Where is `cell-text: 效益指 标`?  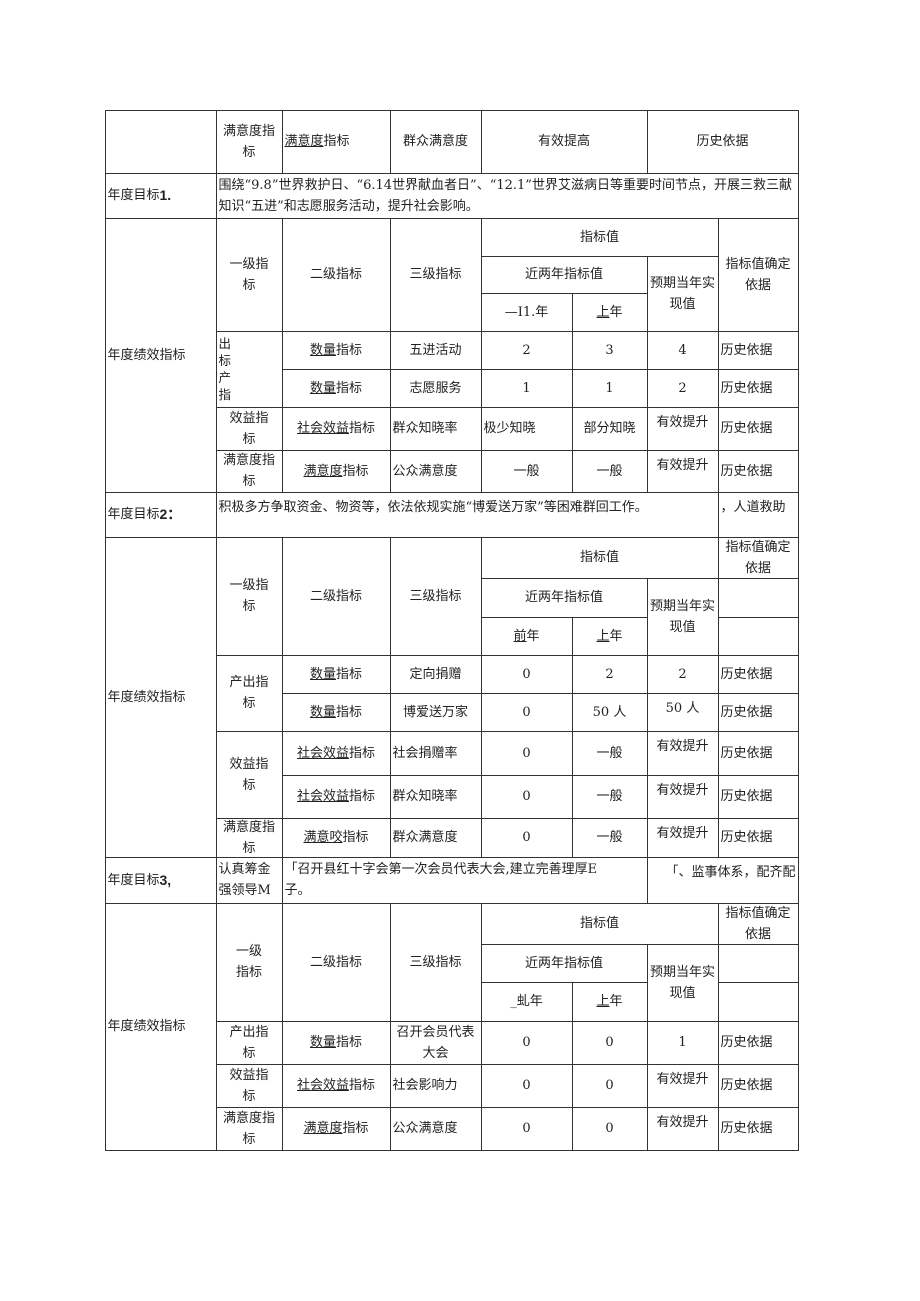
cell-text: 效益指 标 is located at coordinates (249, 1085).